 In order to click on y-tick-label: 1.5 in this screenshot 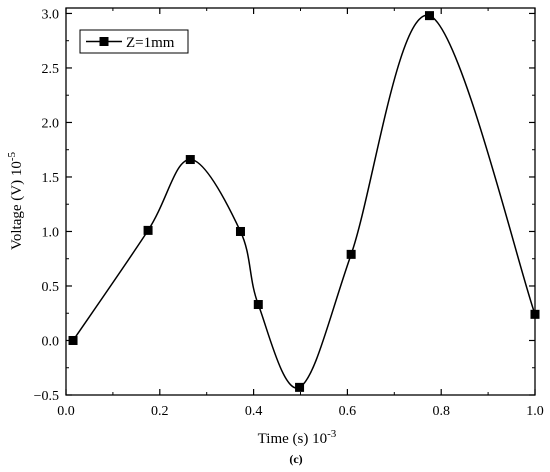, I will do `click(51, 178)`.